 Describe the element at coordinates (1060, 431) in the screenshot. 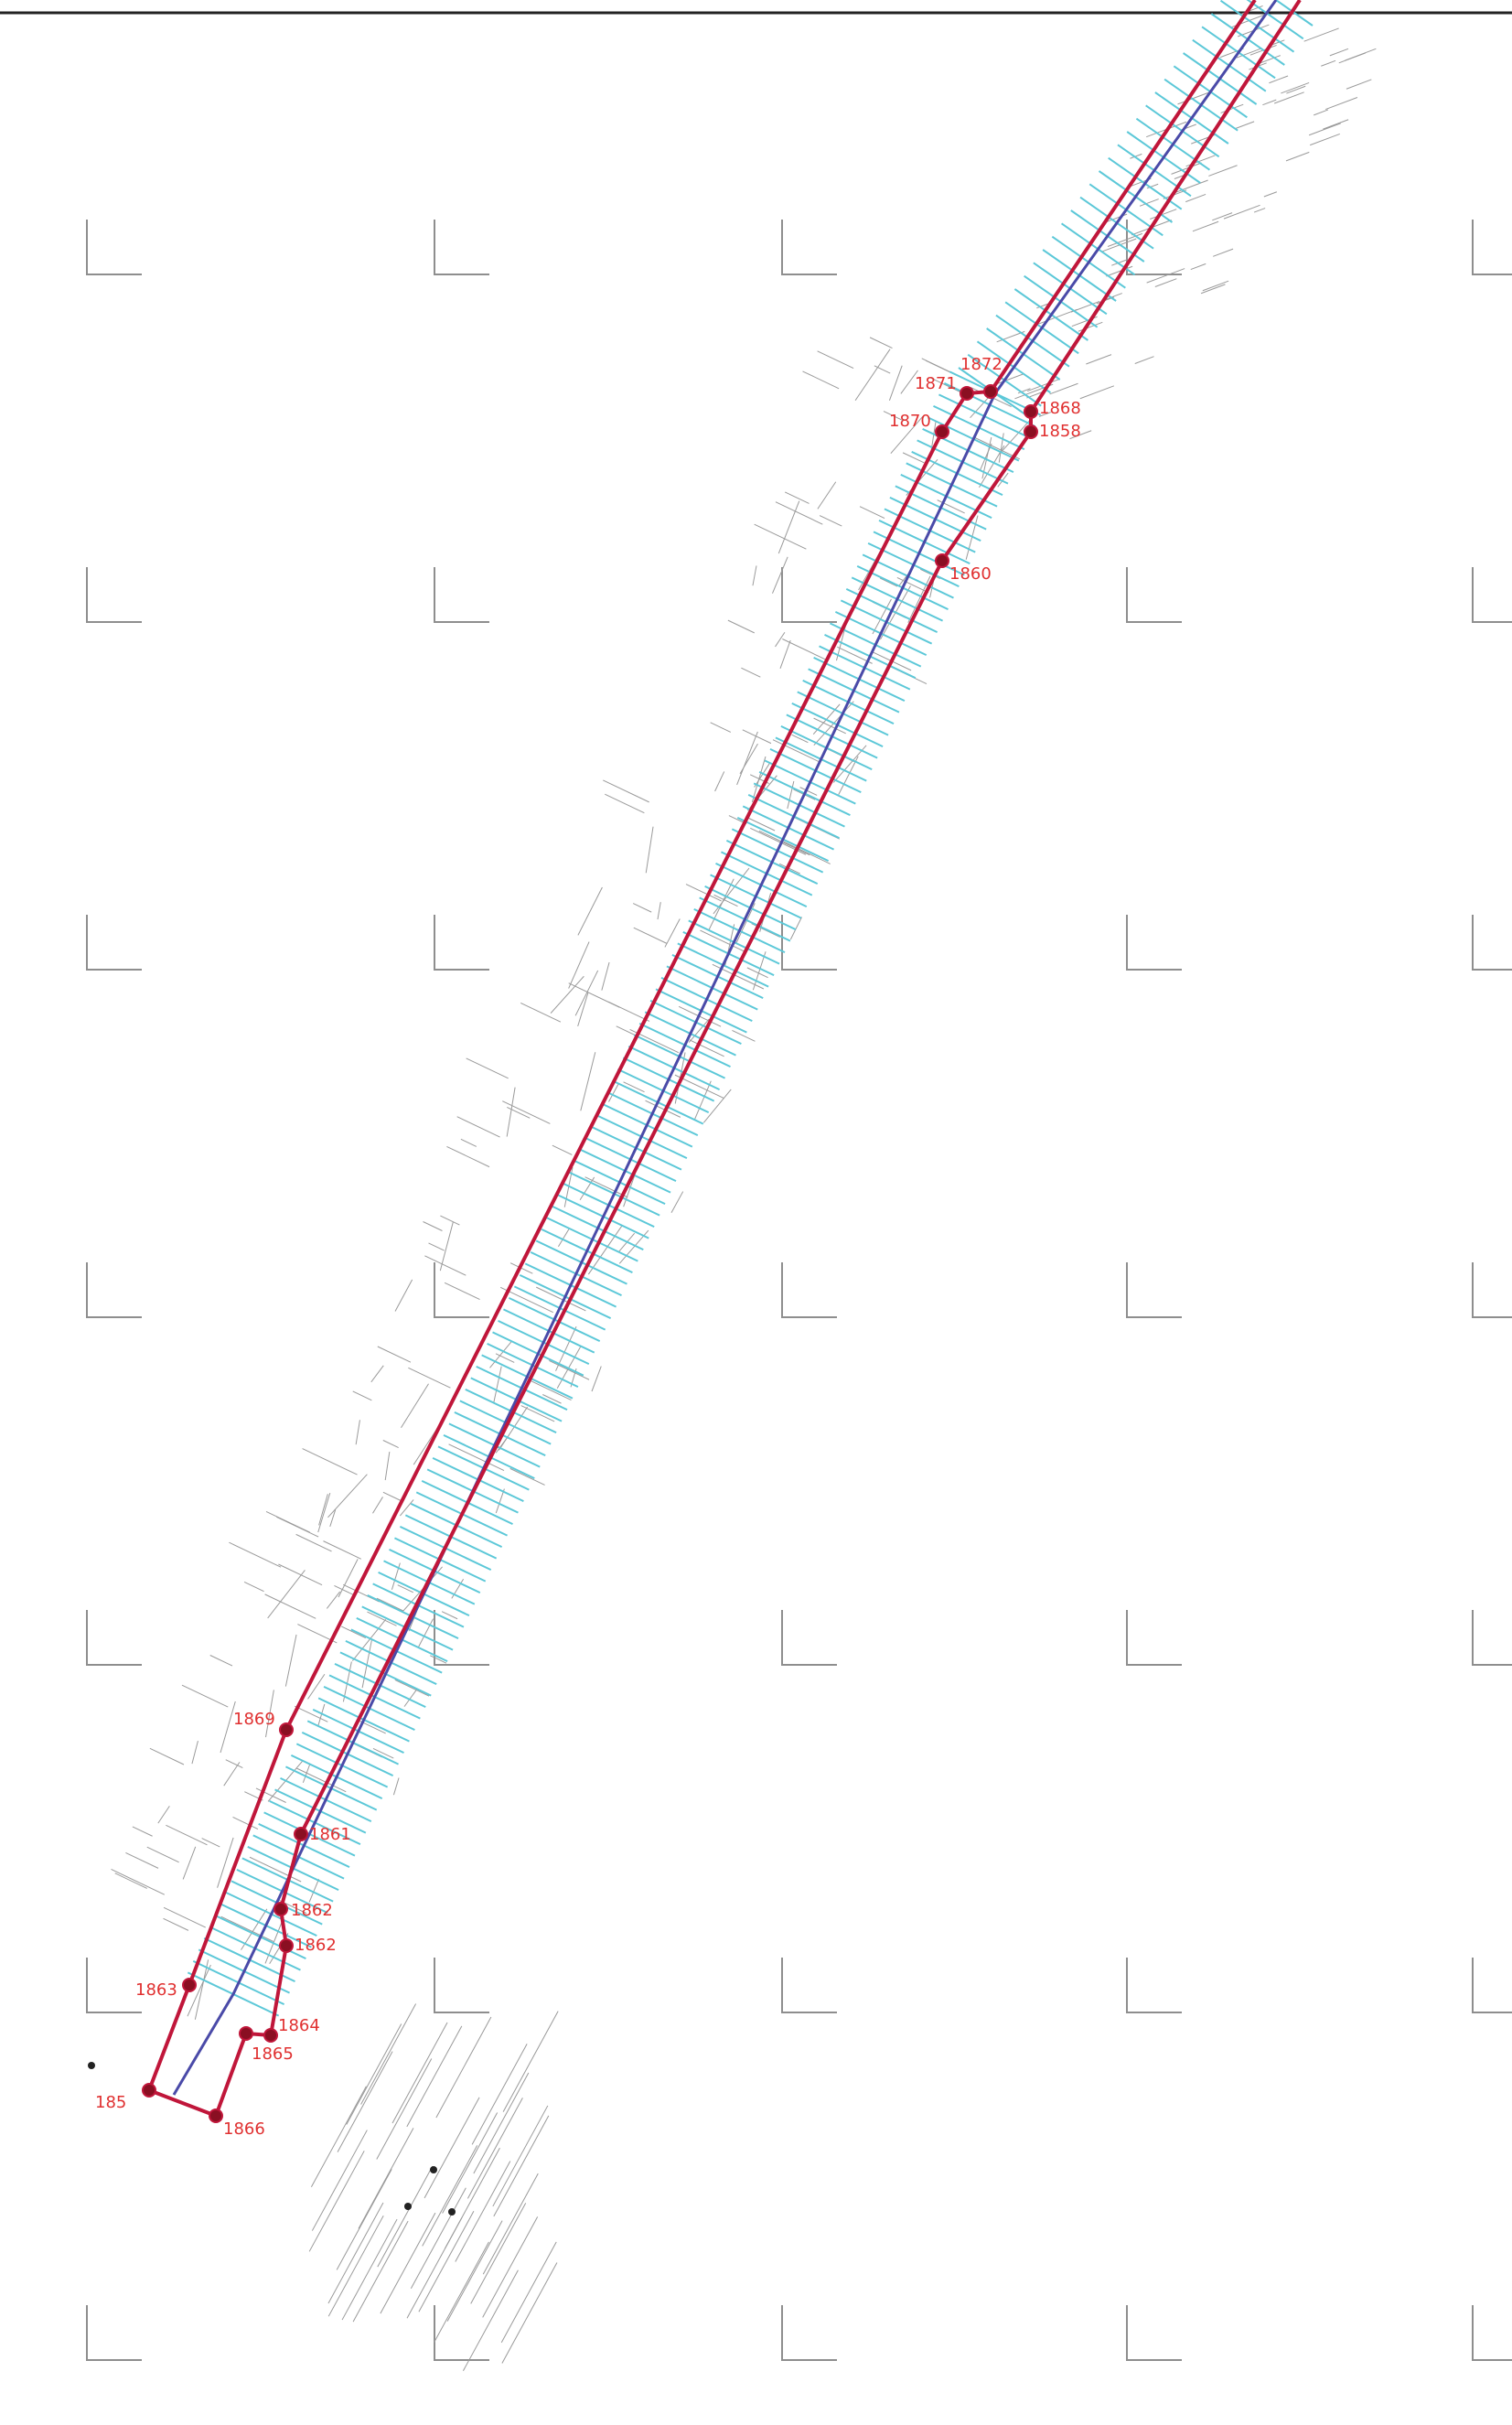

I see `vertex-label: 1858` at that location.